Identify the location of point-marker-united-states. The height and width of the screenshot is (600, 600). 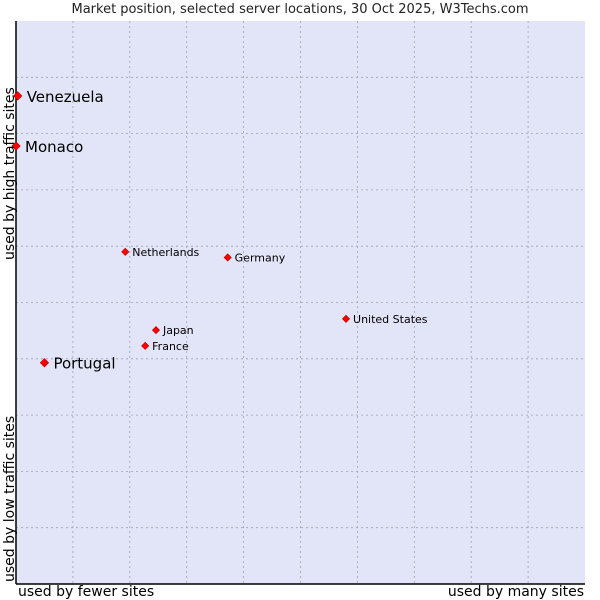
(346, 318).